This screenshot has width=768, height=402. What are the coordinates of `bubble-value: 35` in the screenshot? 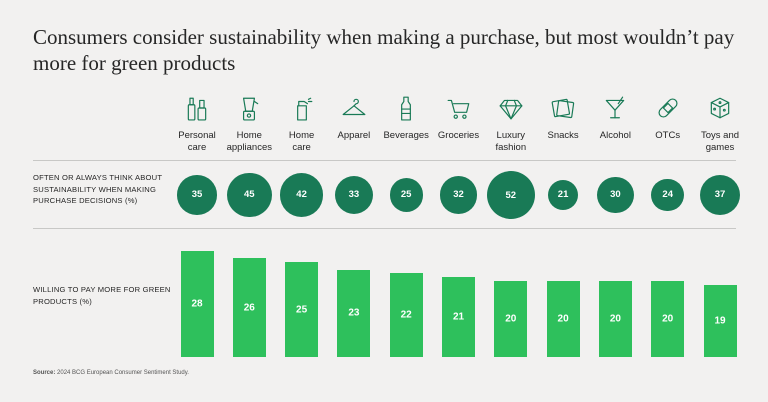 It's located at (197, 195).